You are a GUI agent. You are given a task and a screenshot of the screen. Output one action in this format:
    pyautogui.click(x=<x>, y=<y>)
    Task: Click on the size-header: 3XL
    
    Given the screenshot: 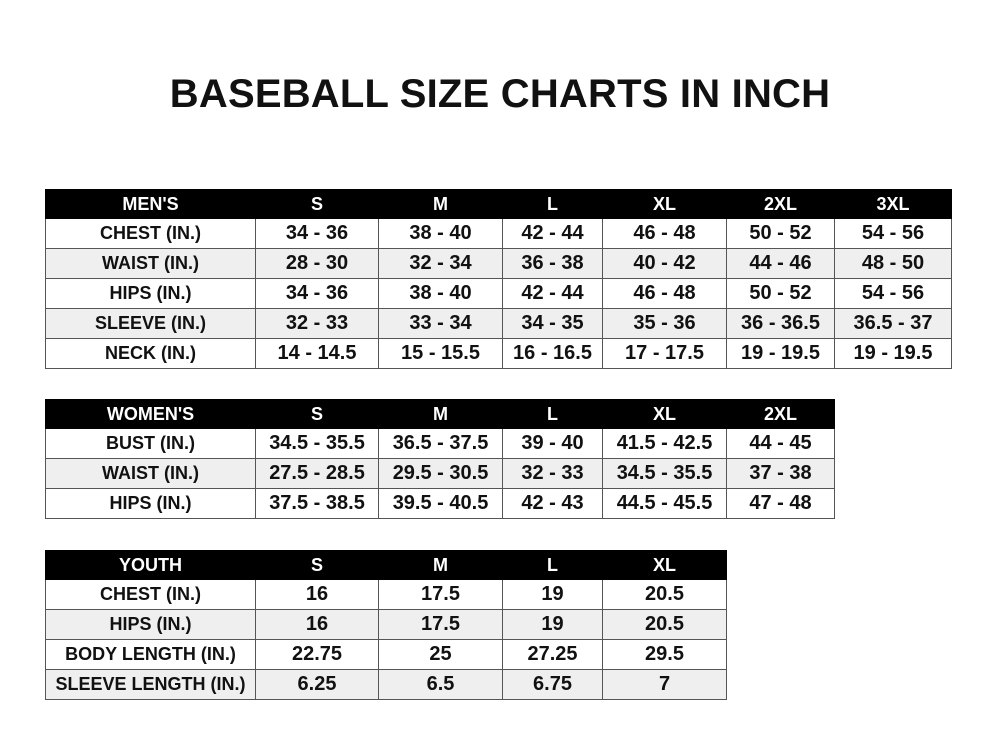 What is the action you would take?
    pyautogui.click(x=893, y=204)
    